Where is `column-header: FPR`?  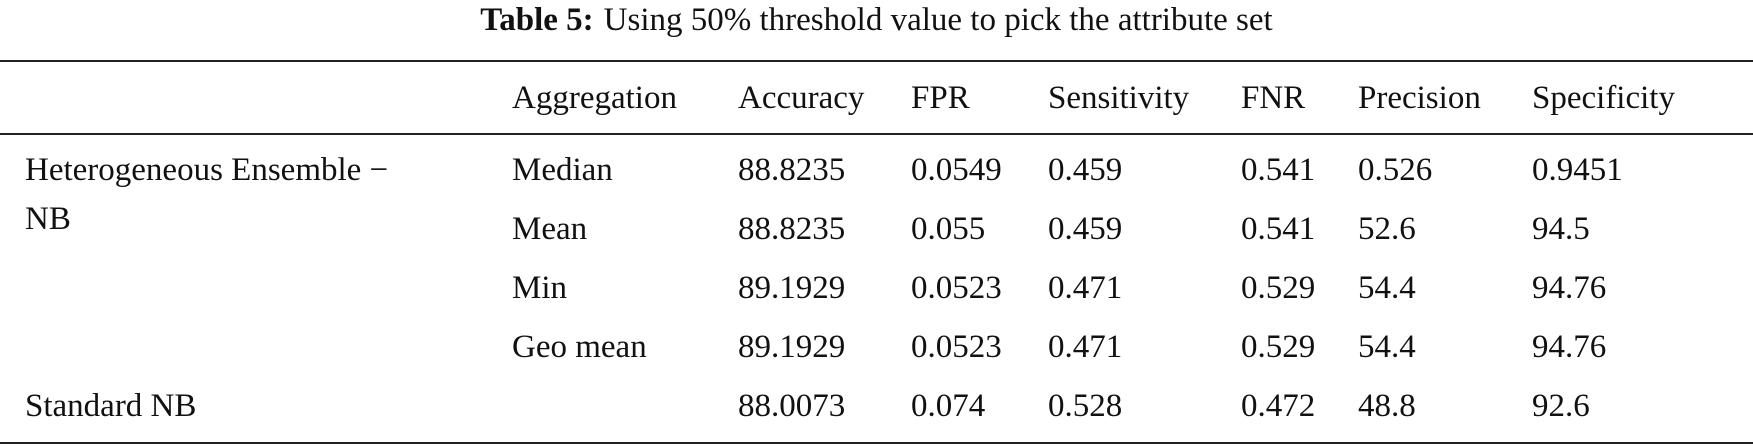 column-header: FPR is located at coordinates (940, 98).